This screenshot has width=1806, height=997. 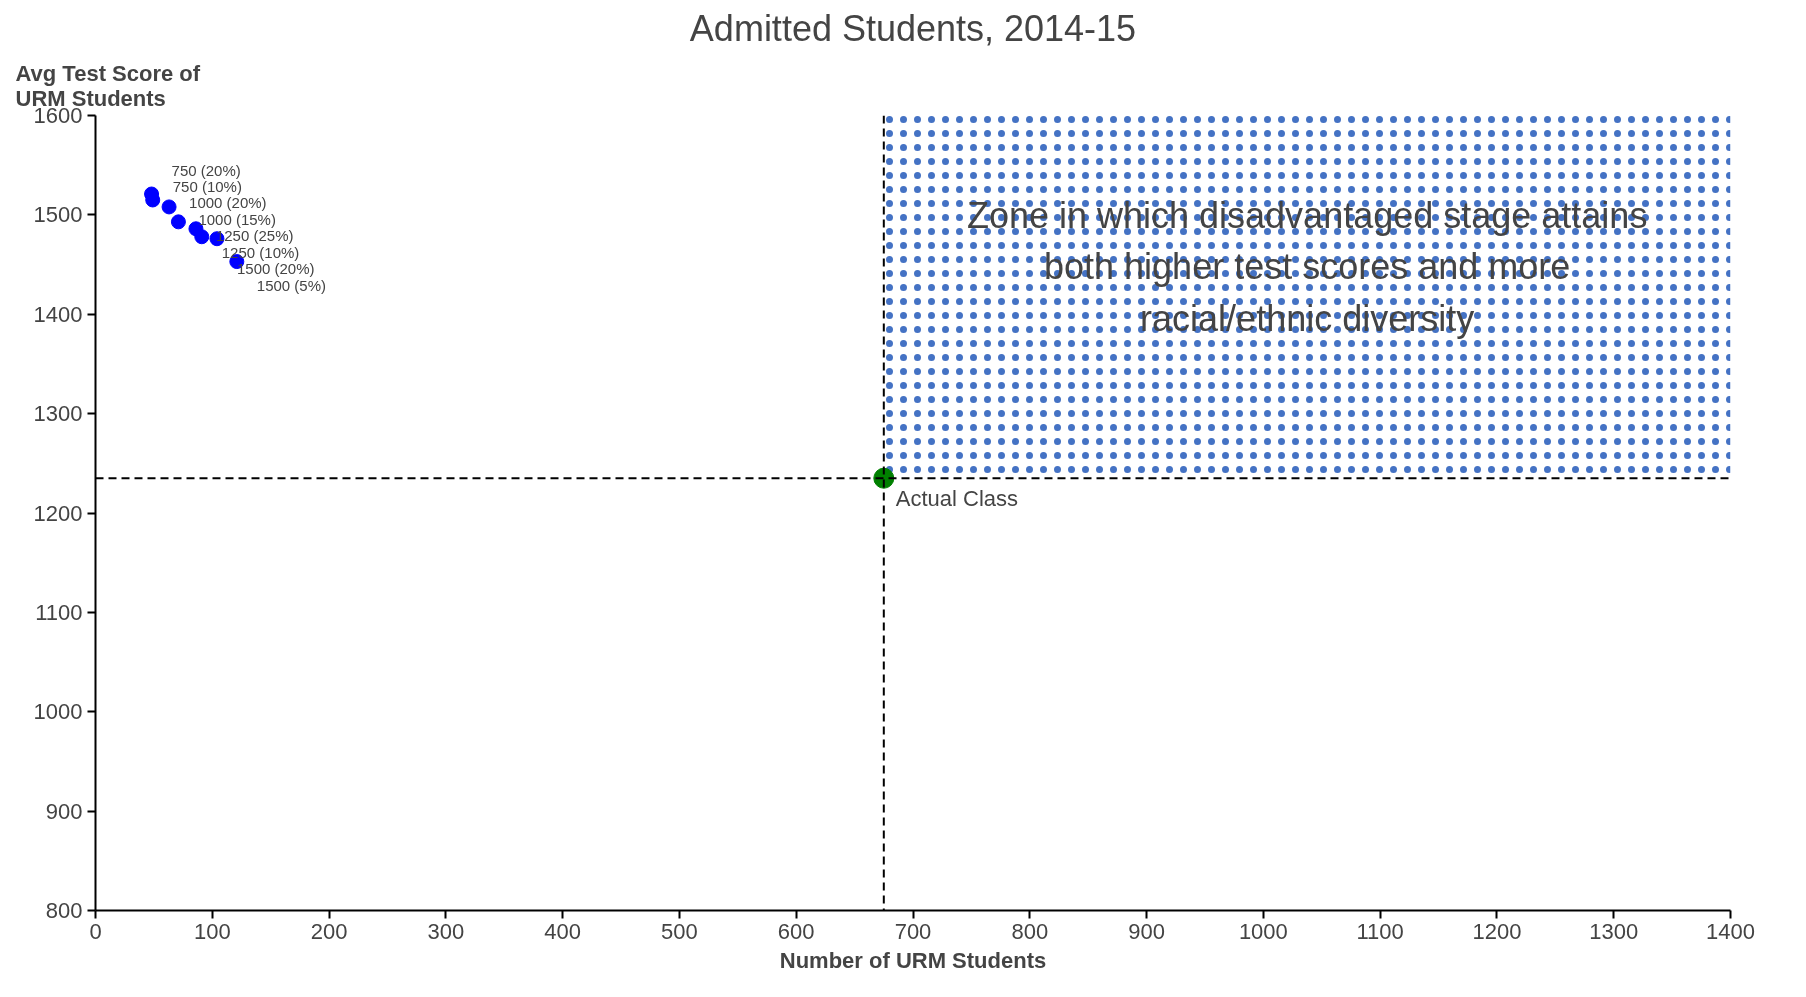 What do you see at coordinates (58, 712) in the screenshot?
I see `y-tick-label: 1000` at bounding box center [58, 712].